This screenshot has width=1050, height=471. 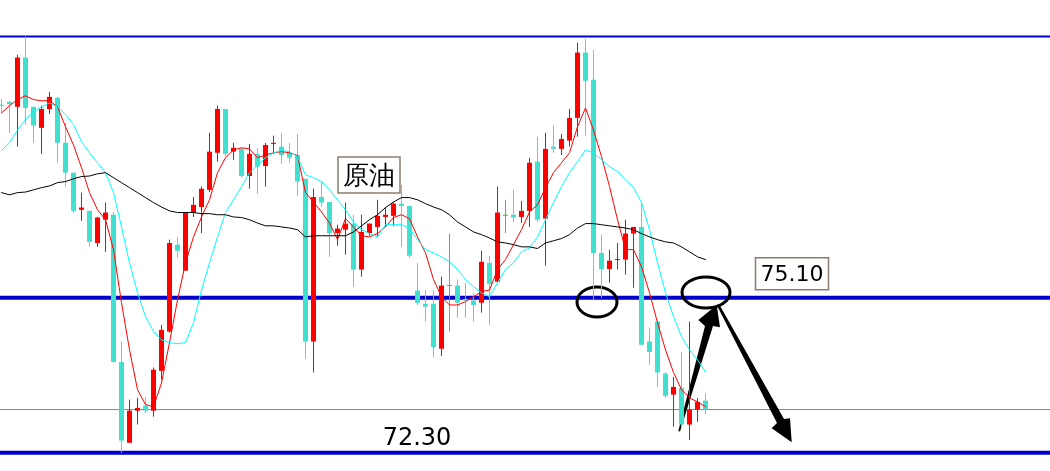 What do you see at coordinates (417, 436) in the screenshot?
I see `ref-line-label: 72.30` at bounding box center [417, 436].